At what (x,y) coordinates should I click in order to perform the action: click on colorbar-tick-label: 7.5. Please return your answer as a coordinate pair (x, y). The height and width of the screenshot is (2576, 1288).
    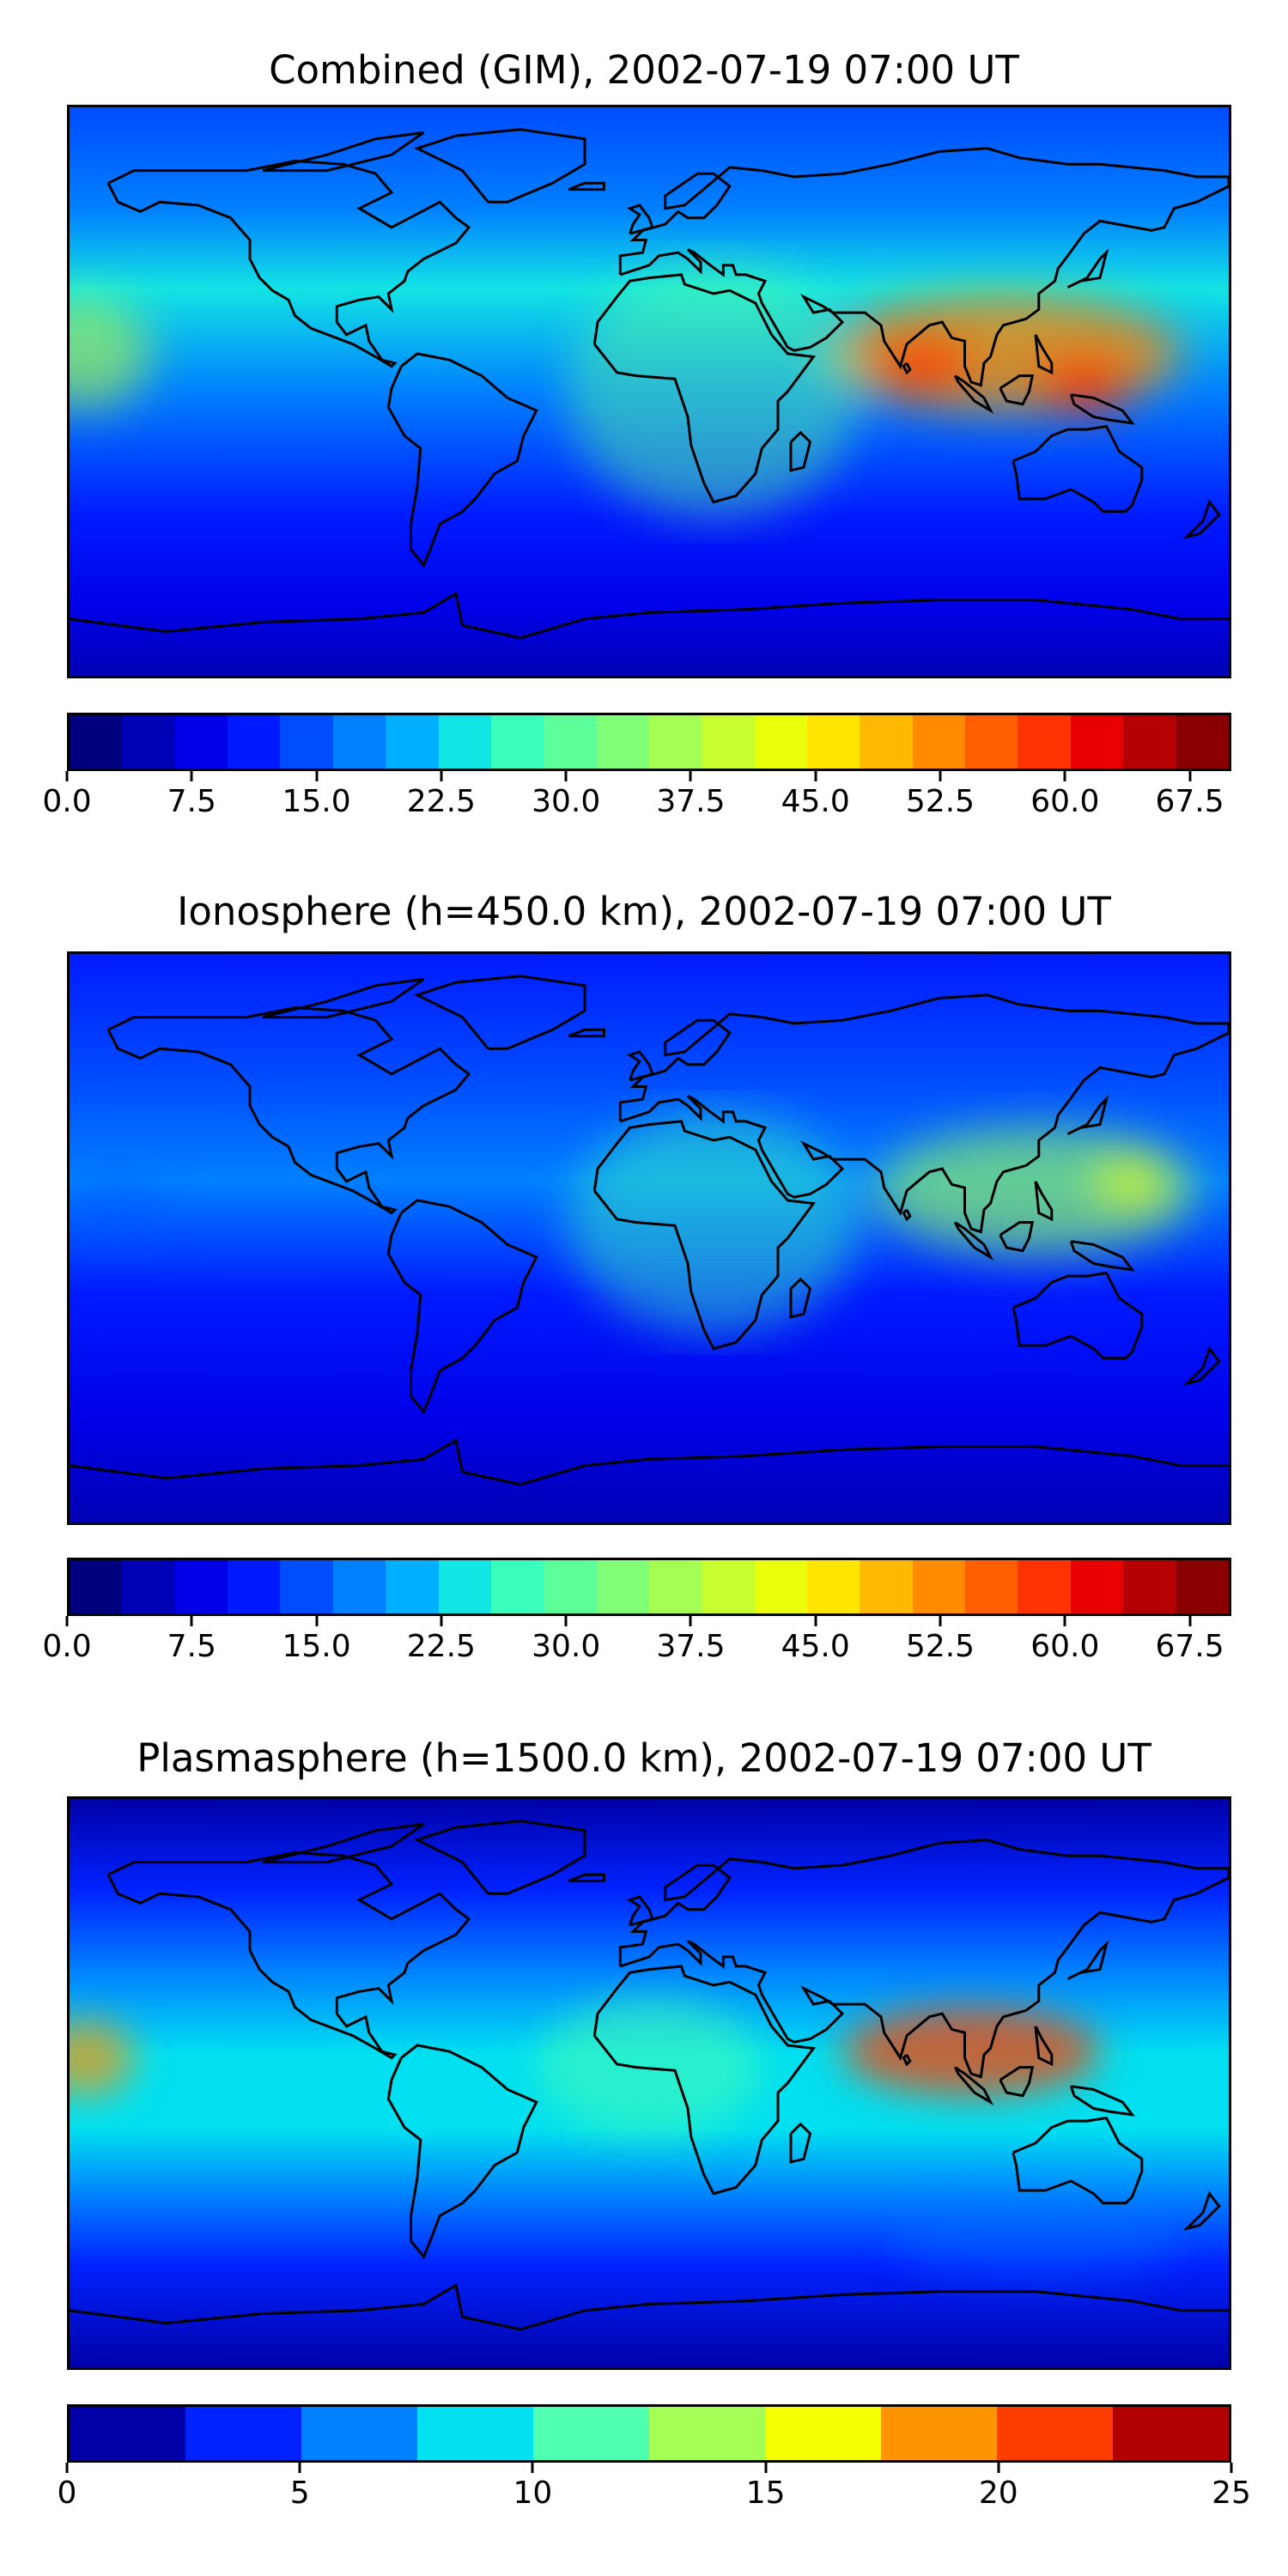
    Looking at the image, I should click on (191, 801).